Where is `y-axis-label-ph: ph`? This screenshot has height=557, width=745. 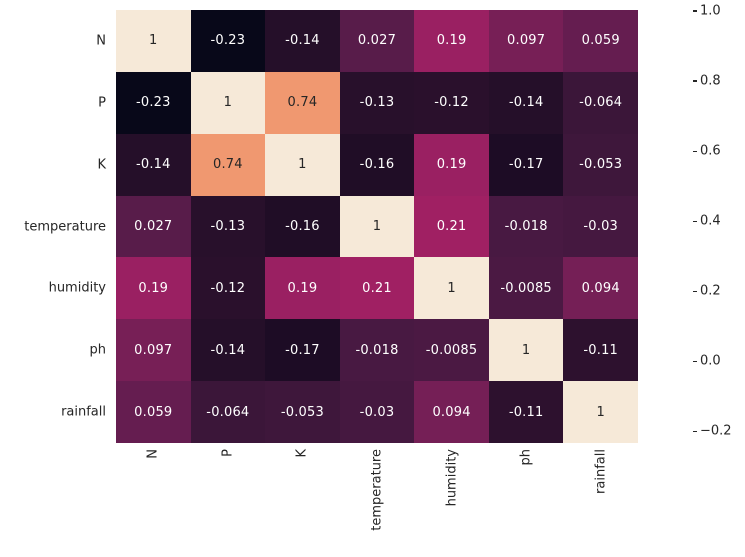
y-axis-label-ph: ph is located at coordinates (98, 350).